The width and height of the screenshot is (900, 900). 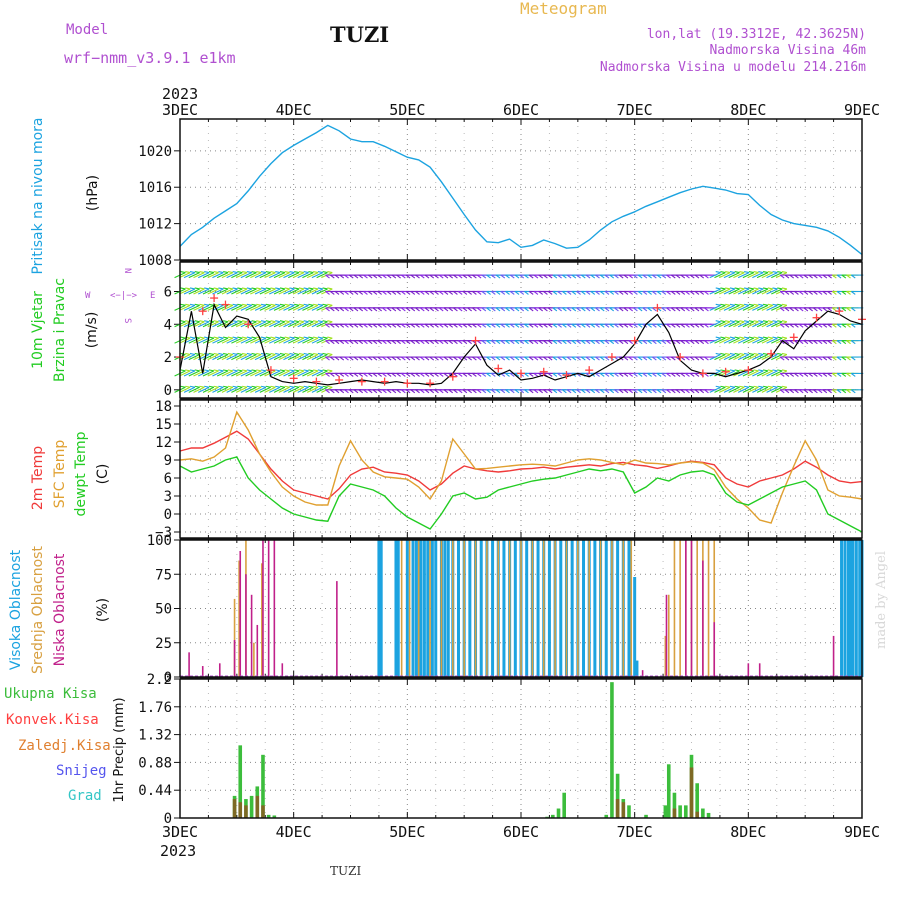 What do you see at coordinates (345, 871) in the screenshot?
I see `footer-station: TUZI` at bounding box center [345, 871].